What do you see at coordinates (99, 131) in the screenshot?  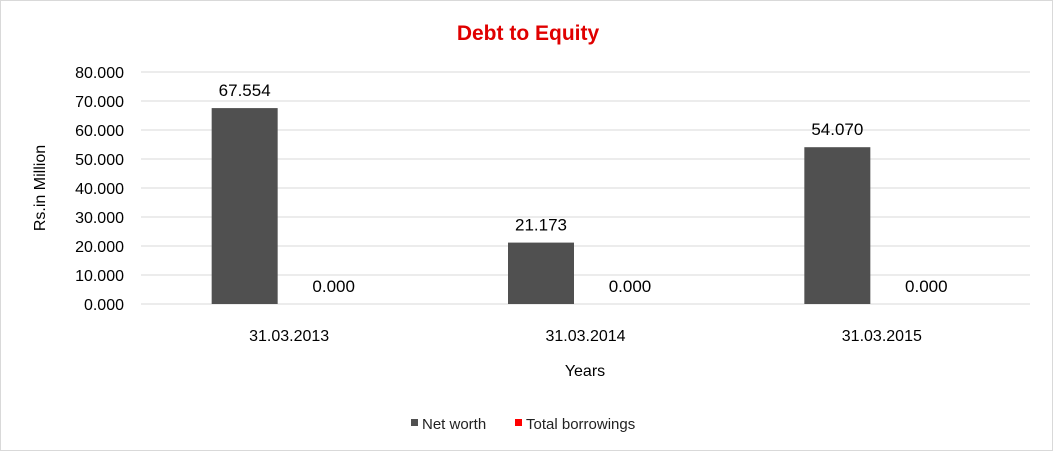 I see `y-tick-label: 60.000` at bounding box center [99, 131].